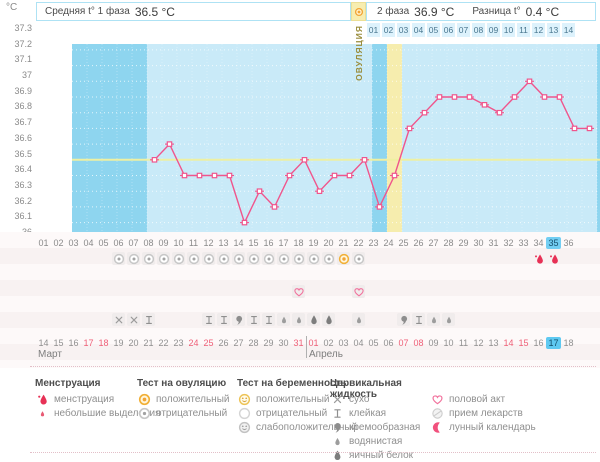 The height and width of the screenshot is (462, 600). What do you see at coordinates (418, 243) in the screenshot?
I see `cycle-day-label: 26` at bounding box center [418, 243].